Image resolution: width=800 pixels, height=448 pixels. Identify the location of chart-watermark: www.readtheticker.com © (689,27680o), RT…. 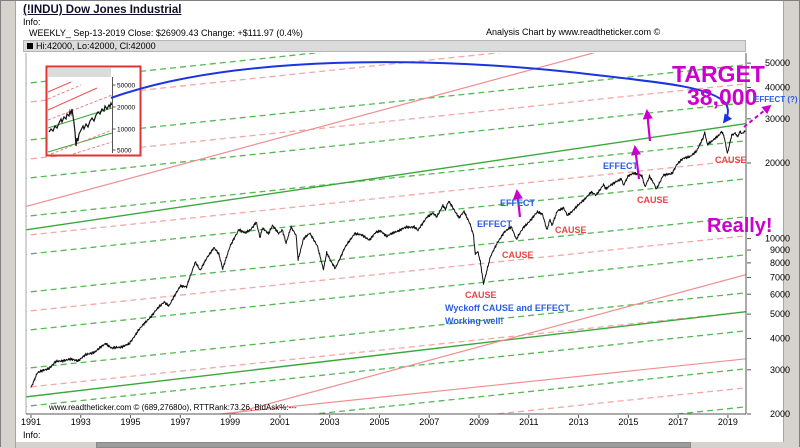
(173, 407).